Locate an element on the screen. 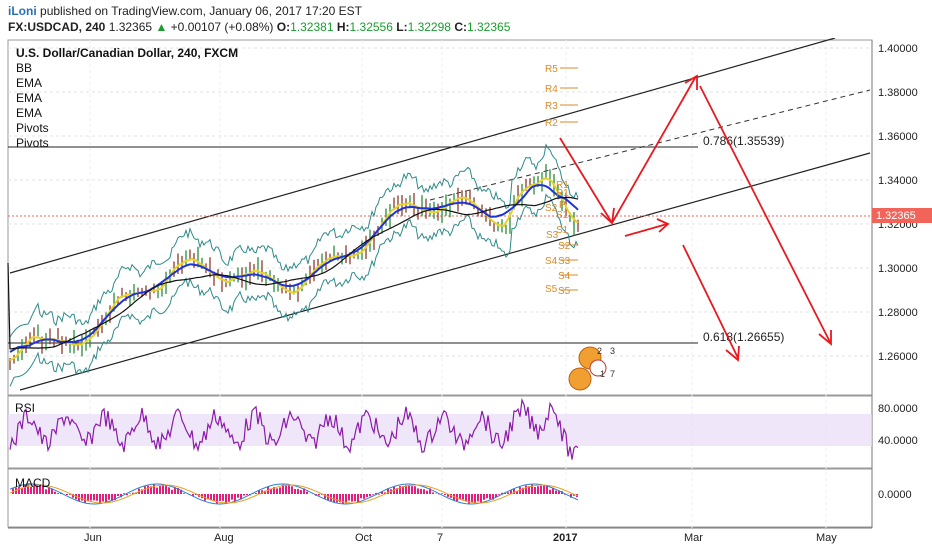 This screenshot has height=550, width=932. close-value: 1.32365 is located at coordinates (488, 27).